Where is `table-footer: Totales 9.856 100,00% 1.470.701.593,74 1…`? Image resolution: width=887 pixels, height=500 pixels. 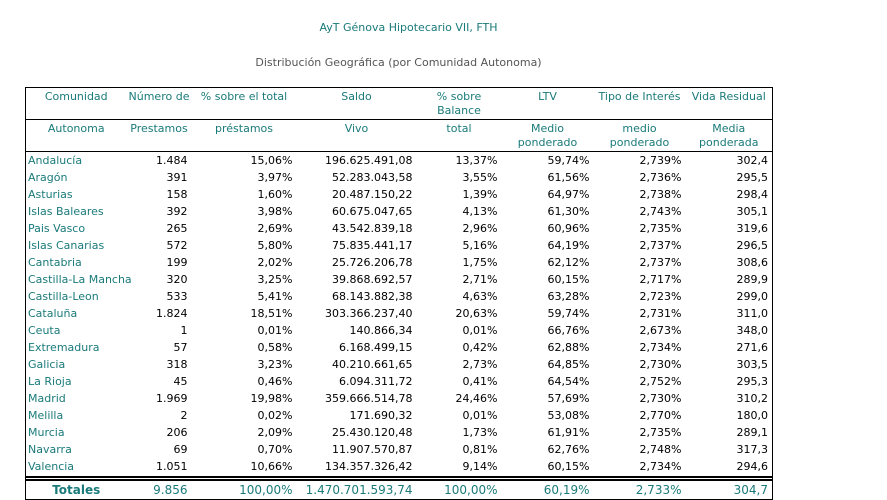
table-footer: Totales 9.856 100,00% 1.470.701.593,74 1… is located at coordinates (399, 488).